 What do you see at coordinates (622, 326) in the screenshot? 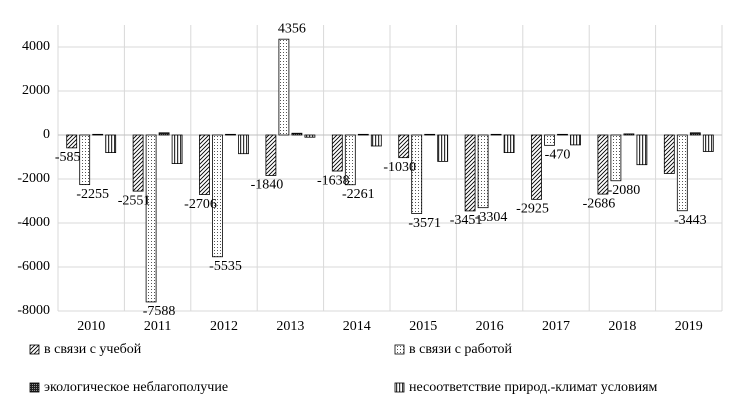
I see `x-tick-label: 2018` at bounding box center [622, 326].